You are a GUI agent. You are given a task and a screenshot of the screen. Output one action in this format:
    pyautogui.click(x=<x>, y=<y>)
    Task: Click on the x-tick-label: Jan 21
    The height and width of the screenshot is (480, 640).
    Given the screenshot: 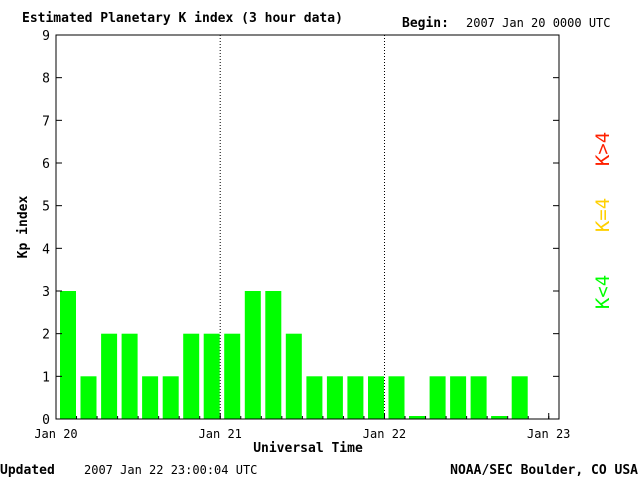 What is the action you would take?
    pyautogui.click(x=220, y=434)
    